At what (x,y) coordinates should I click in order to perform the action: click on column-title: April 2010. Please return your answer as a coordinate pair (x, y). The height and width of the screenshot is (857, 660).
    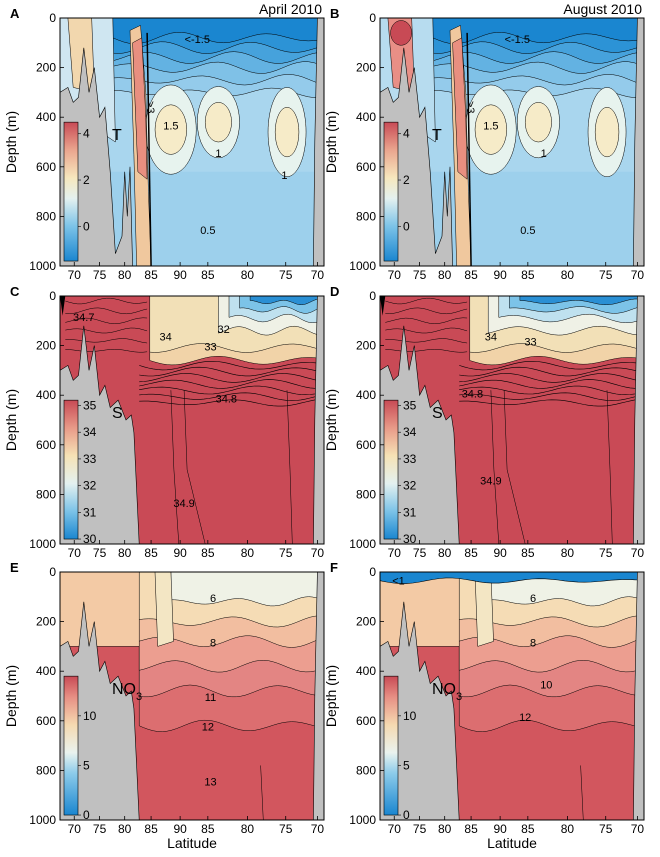
    Looking at the image, I should click on (290, 9).